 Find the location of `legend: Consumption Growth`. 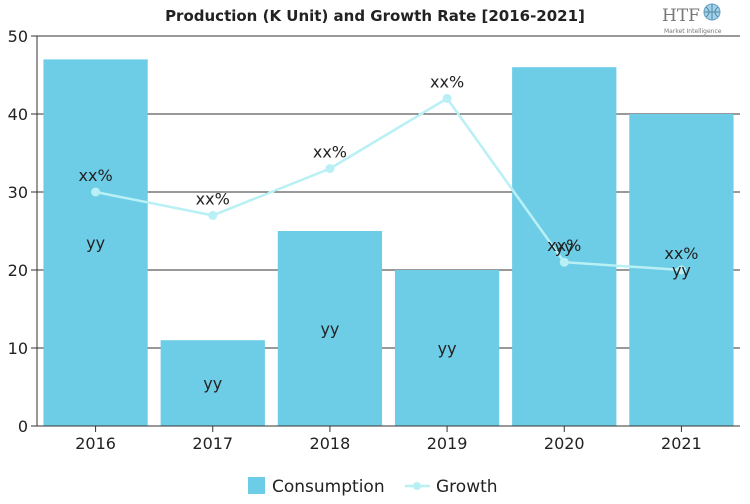

legend: Consumption Growth is located at coordinates (373, 487).